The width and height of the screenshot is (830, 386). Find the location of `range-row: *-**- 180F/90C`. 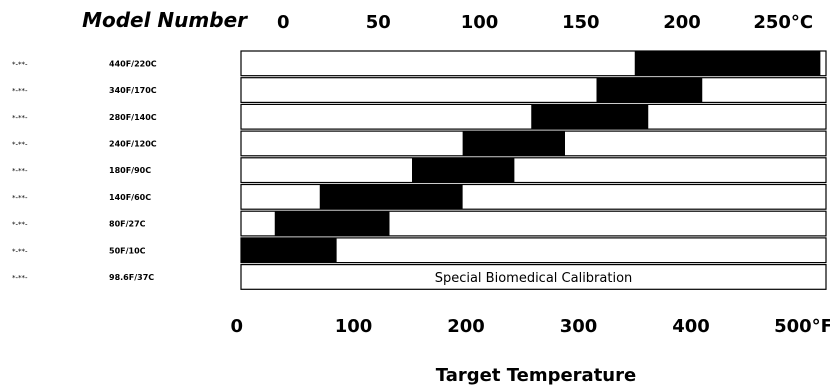

range-row: *-**- 180F/90C is located at coordinates (419, 170).